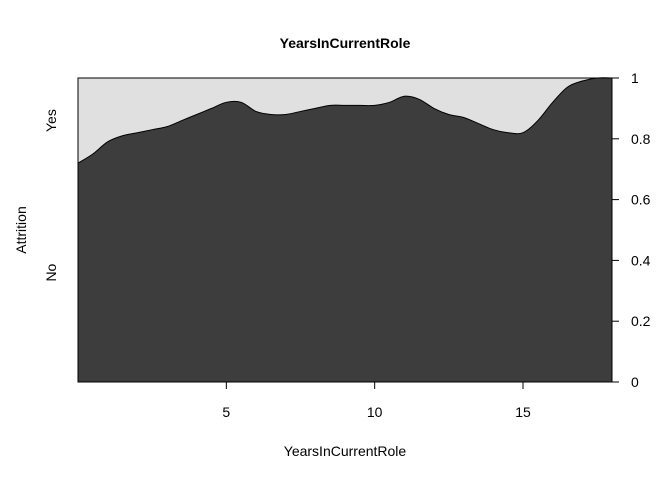 The height and width of the screenshot is (480, 672). Describe the element at coordinates (376, 400) in the screenshot. I see `x-axis: 5 10 15` at that location.